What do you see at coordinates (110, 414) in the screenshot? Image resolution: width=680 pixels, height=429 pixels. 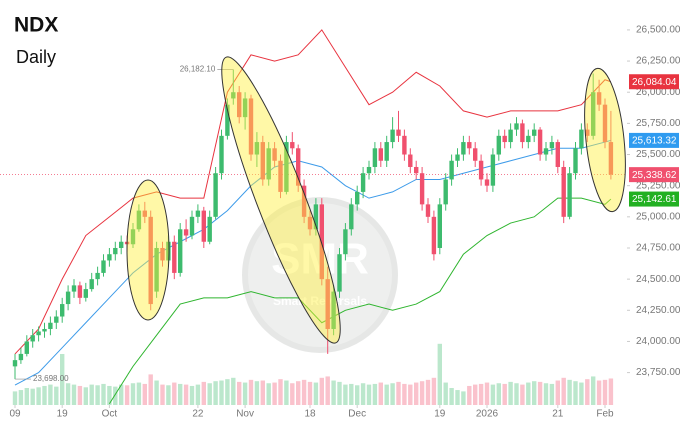 I see `x-tick-label: Oct` at bounding box center [110, 414].